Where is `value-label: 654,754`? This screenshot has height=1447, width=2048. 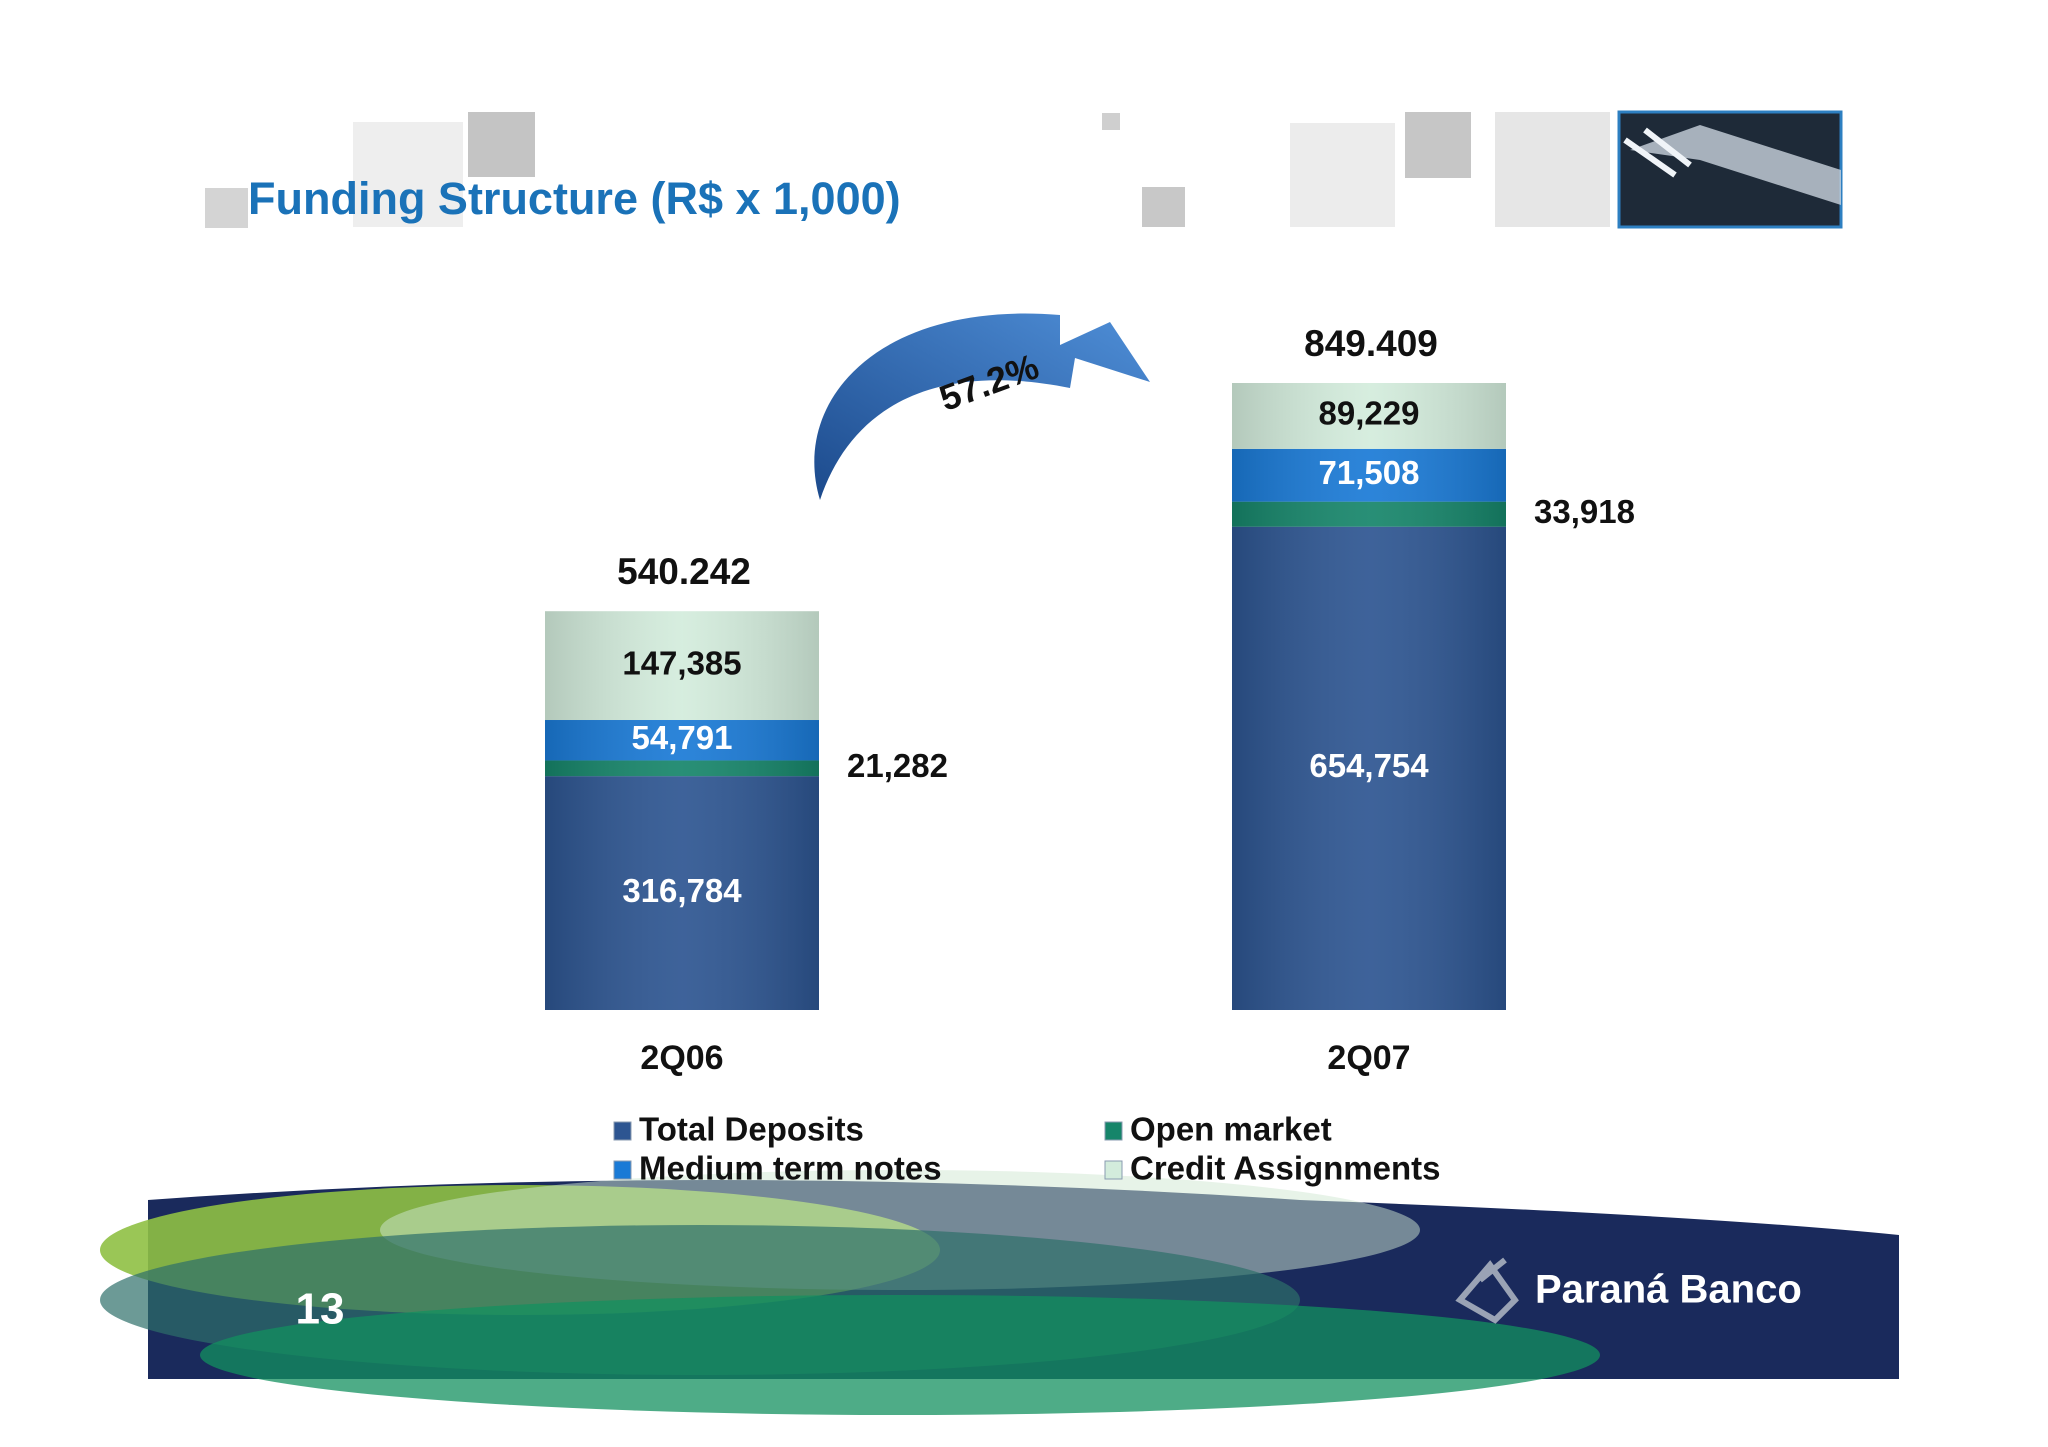
value-label: 654,754 is located at coordinates (1369, 765).